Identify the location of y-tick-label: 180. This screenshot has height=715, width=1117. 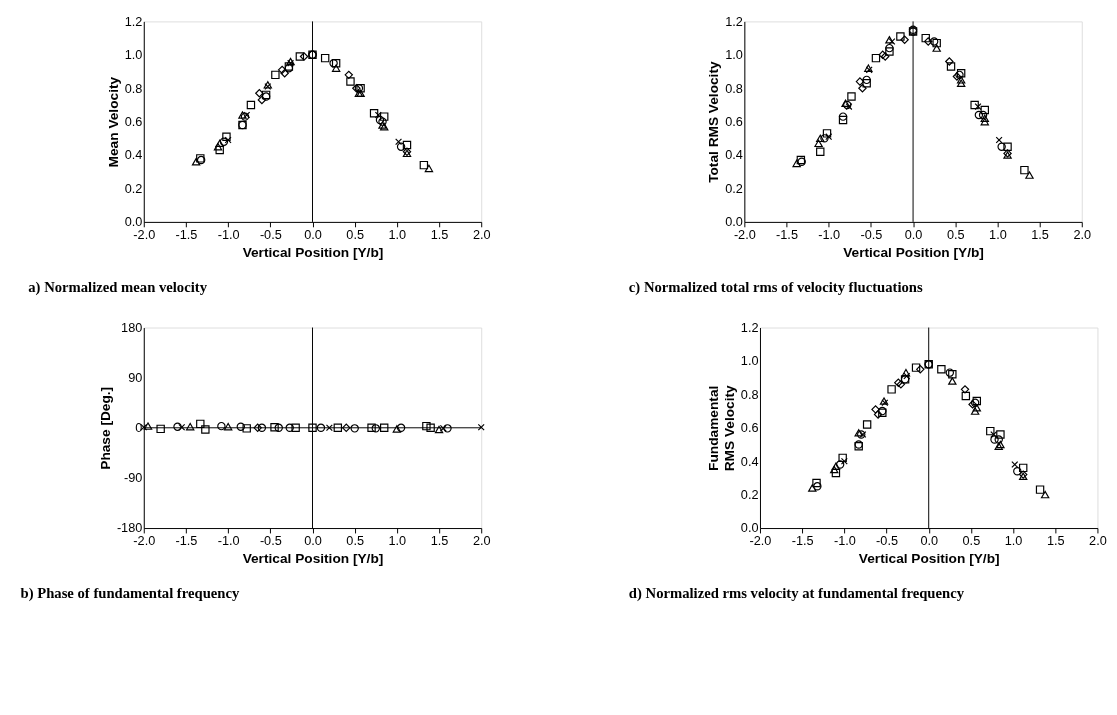
(132, 327).